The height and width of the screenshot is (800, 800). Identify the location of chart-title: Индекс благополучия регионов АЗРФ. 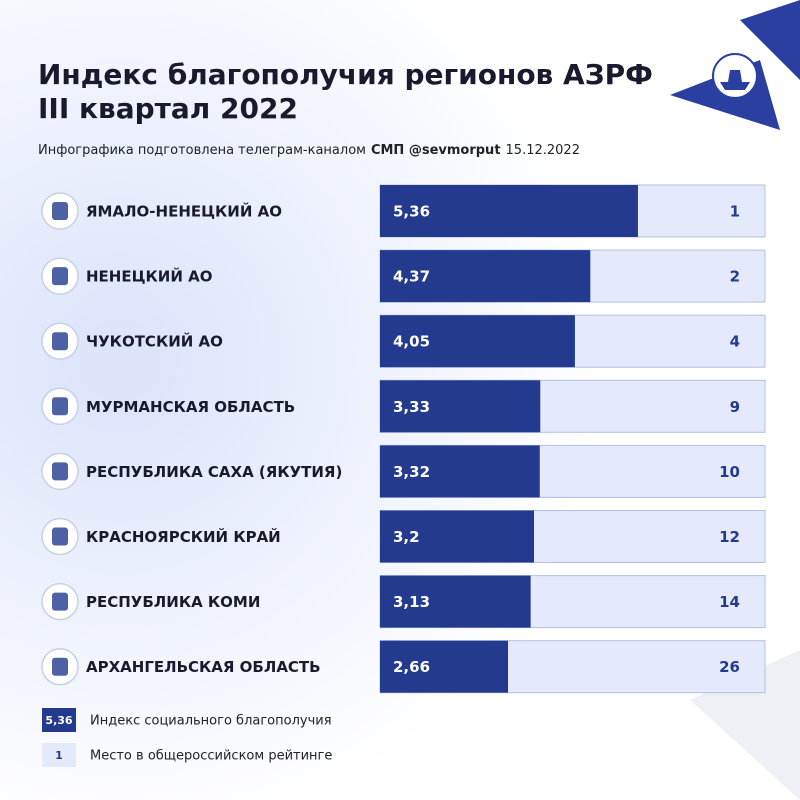
(345, 74).